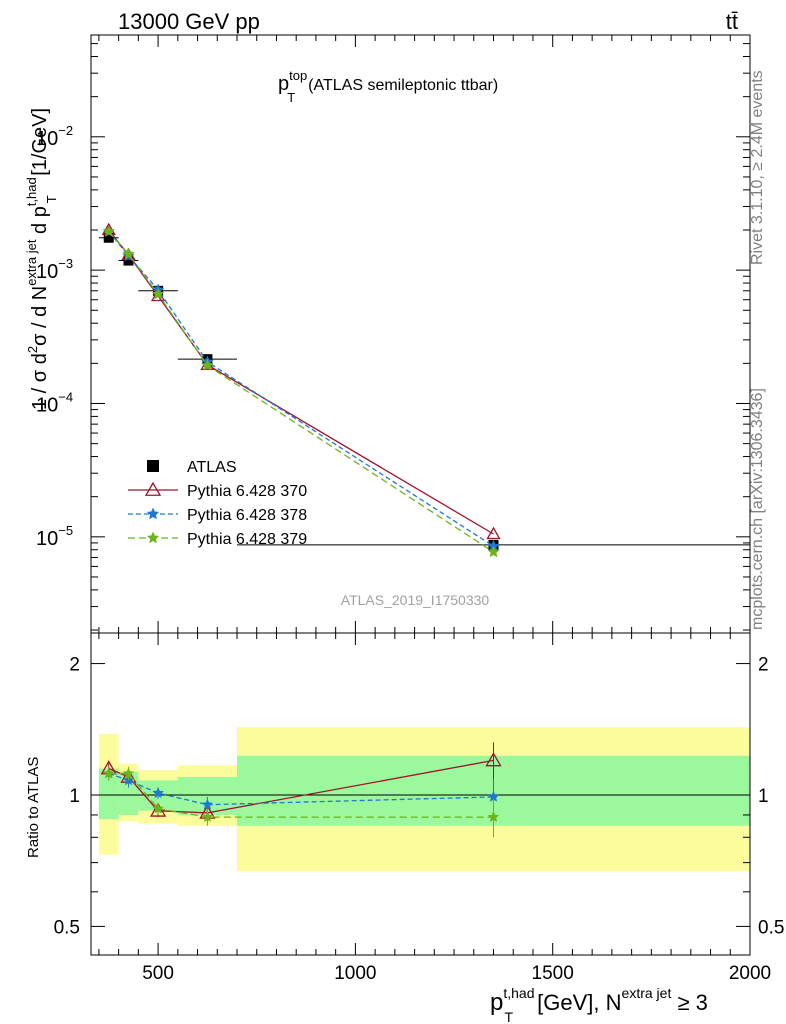 The image size is (786, 1024). What do you see at coordinates (732, 21) in the screenshot?
I see `header-right: tt̄` at bounding box center [732, 21].